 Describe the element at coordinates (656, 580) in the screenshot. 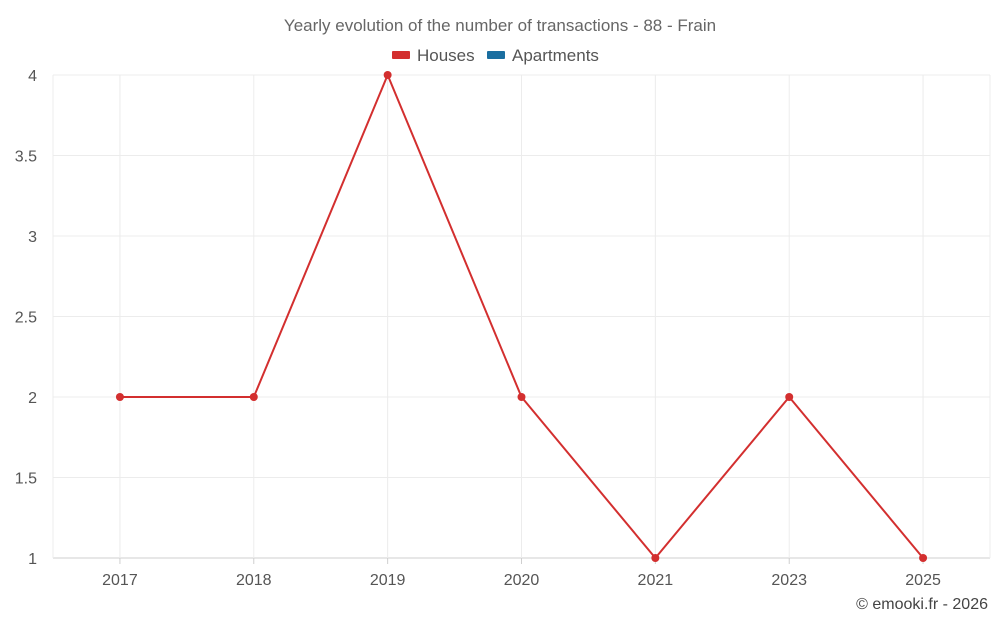

I see `x-tick-label: 2021` at that location.